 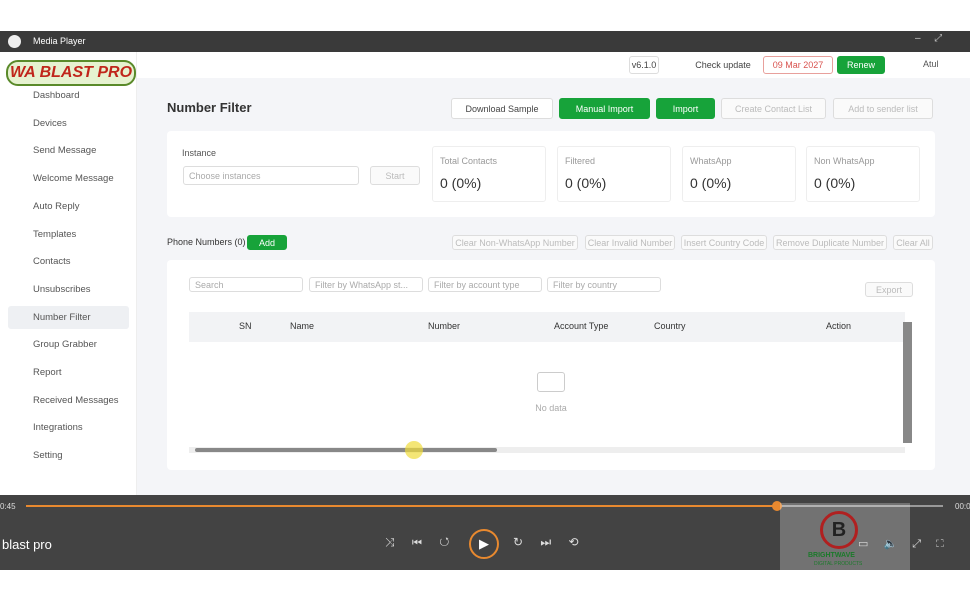 I want to click on user-name: Atul, so click(x=931, y=64).